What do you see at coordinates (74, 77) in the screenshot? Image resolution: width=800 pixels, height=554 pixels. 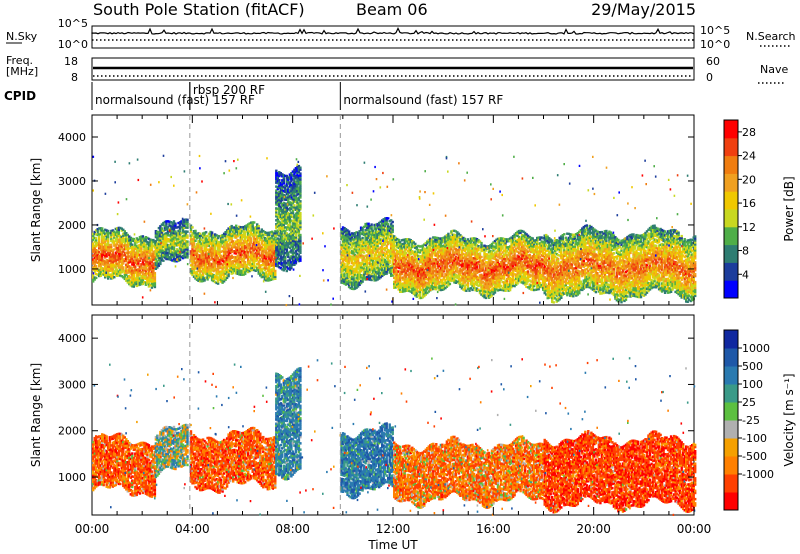 I see `freq-tick-bottom: 8` at bounding box center [74, 77].